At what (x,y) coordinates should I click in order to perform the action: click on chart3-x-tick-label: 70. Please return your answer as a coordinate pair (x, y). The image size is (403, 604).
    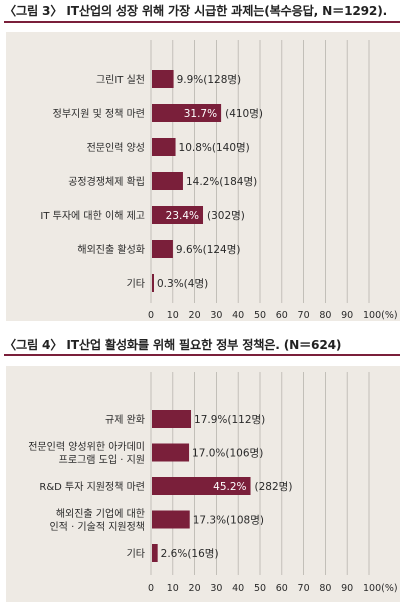
    Looking at the image, I should click on (304, 315).